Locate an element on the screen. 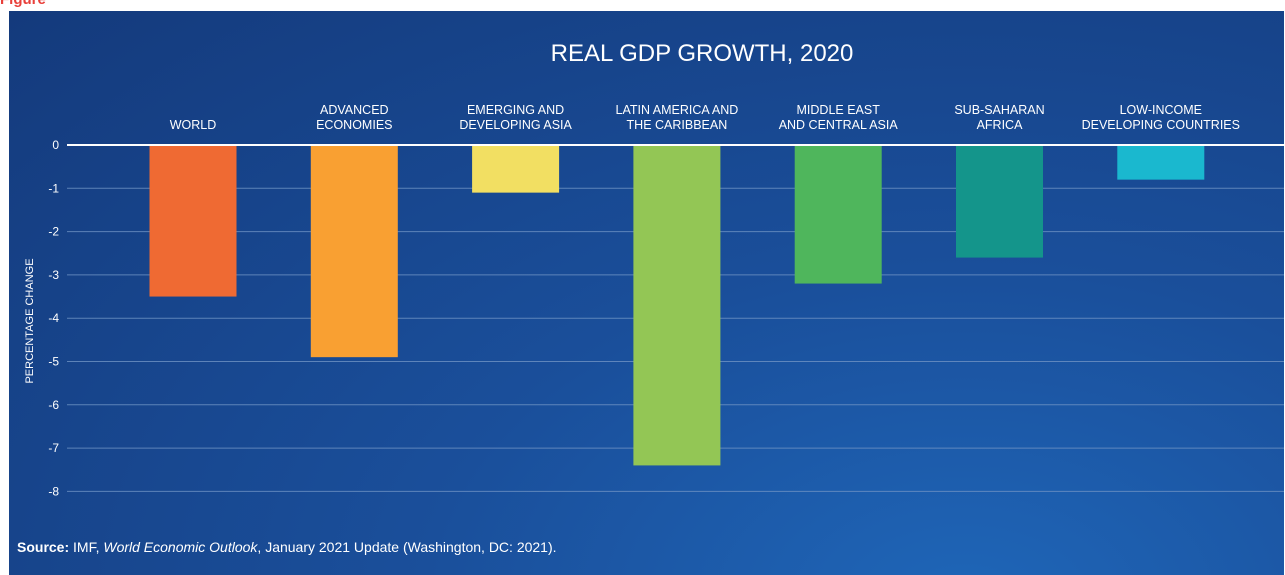 The image size is (1285, 575). y-tick-label: -4 is located at coordinates (53, 318).